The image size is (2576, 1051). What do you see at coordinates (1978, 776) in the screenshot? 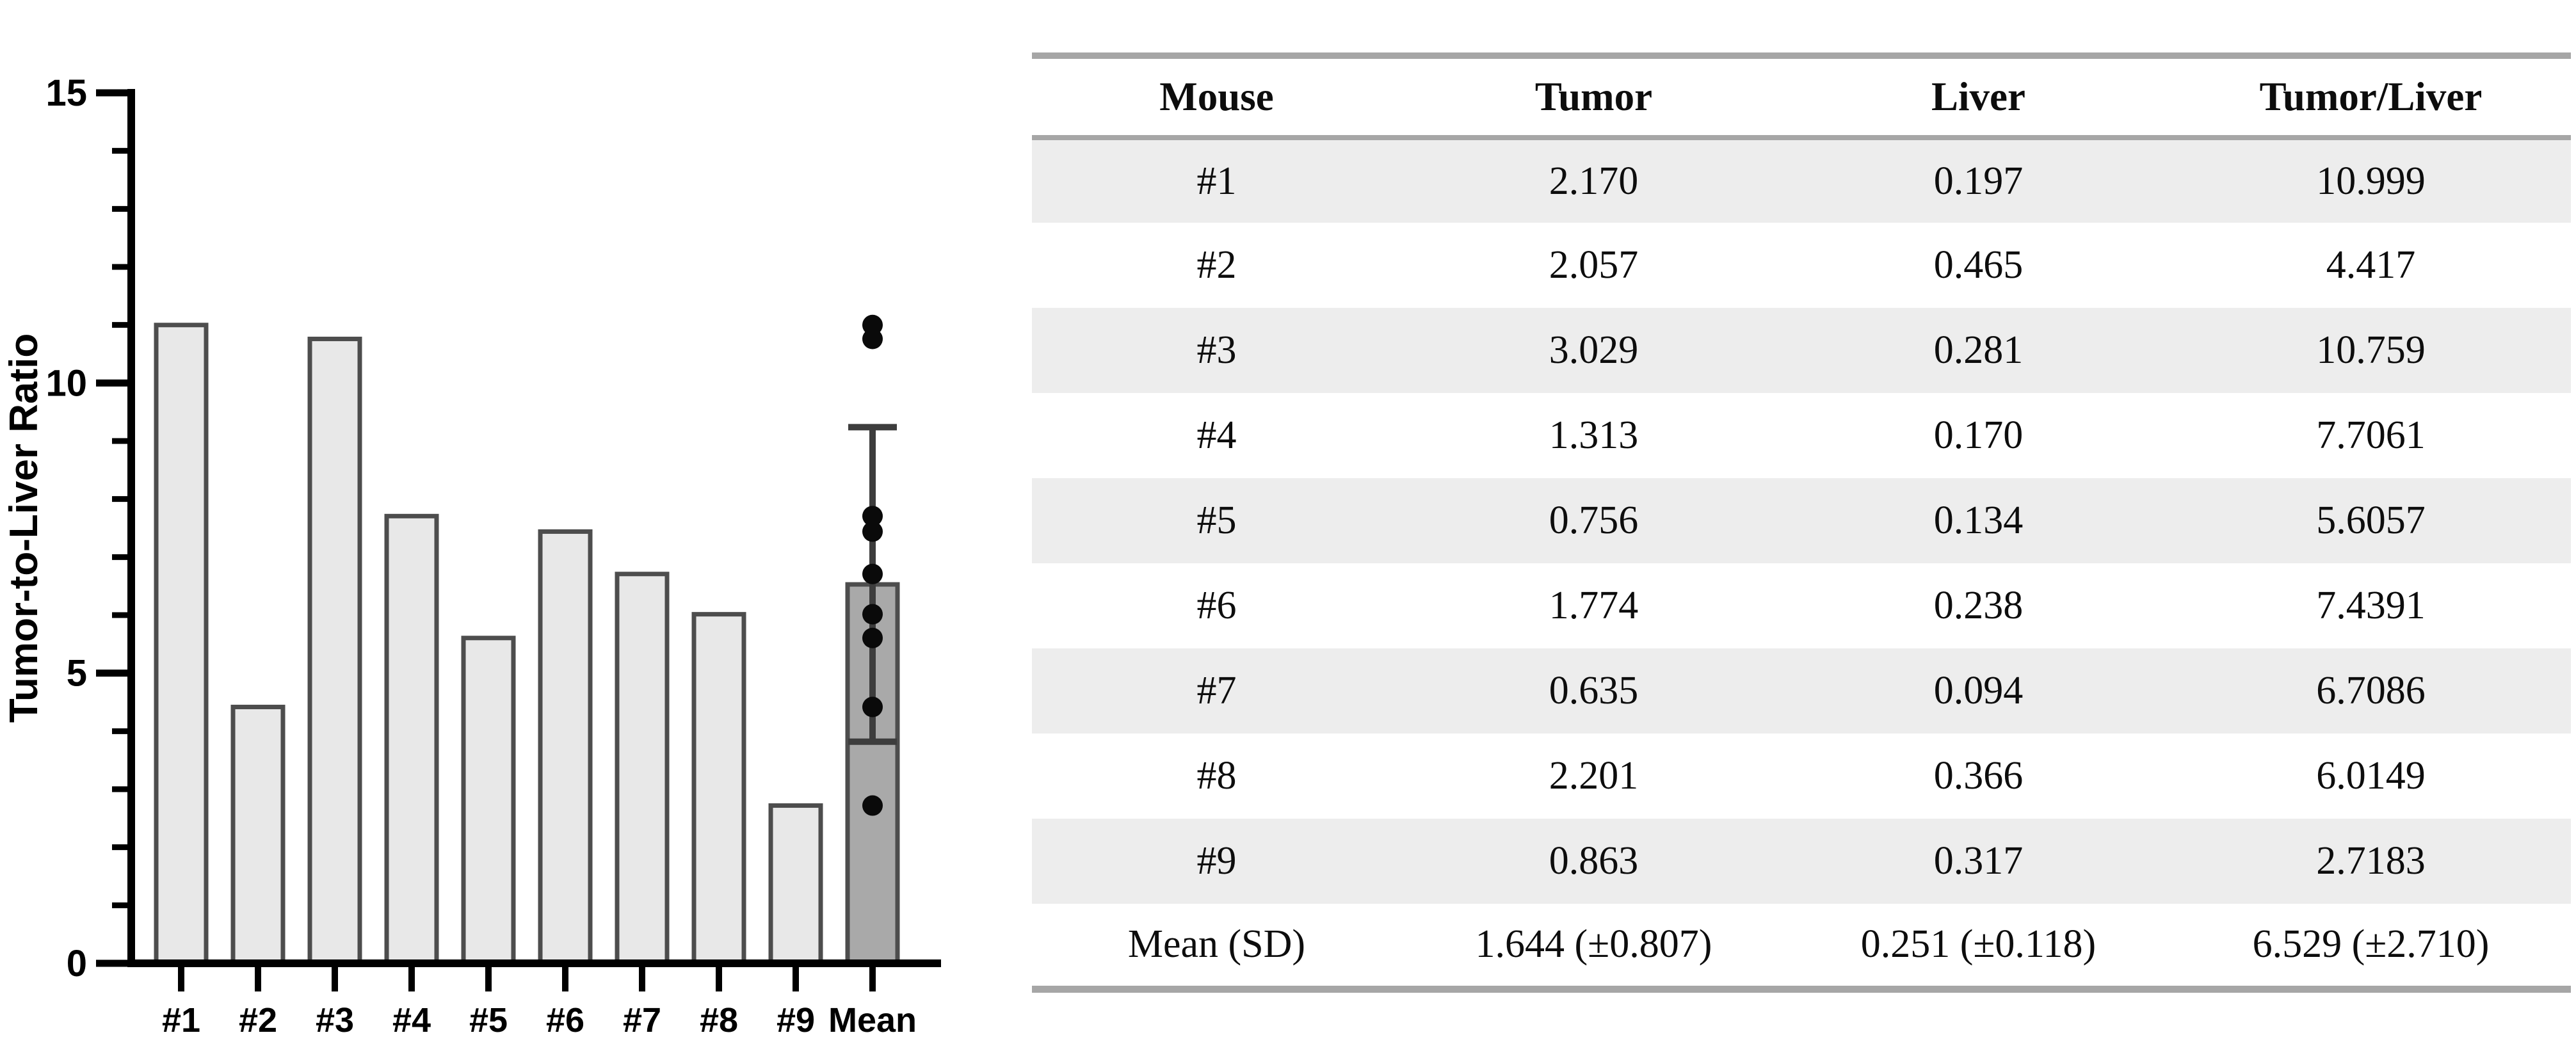
I see `table-cell: 0.366` at bounding box center [1978, 776].